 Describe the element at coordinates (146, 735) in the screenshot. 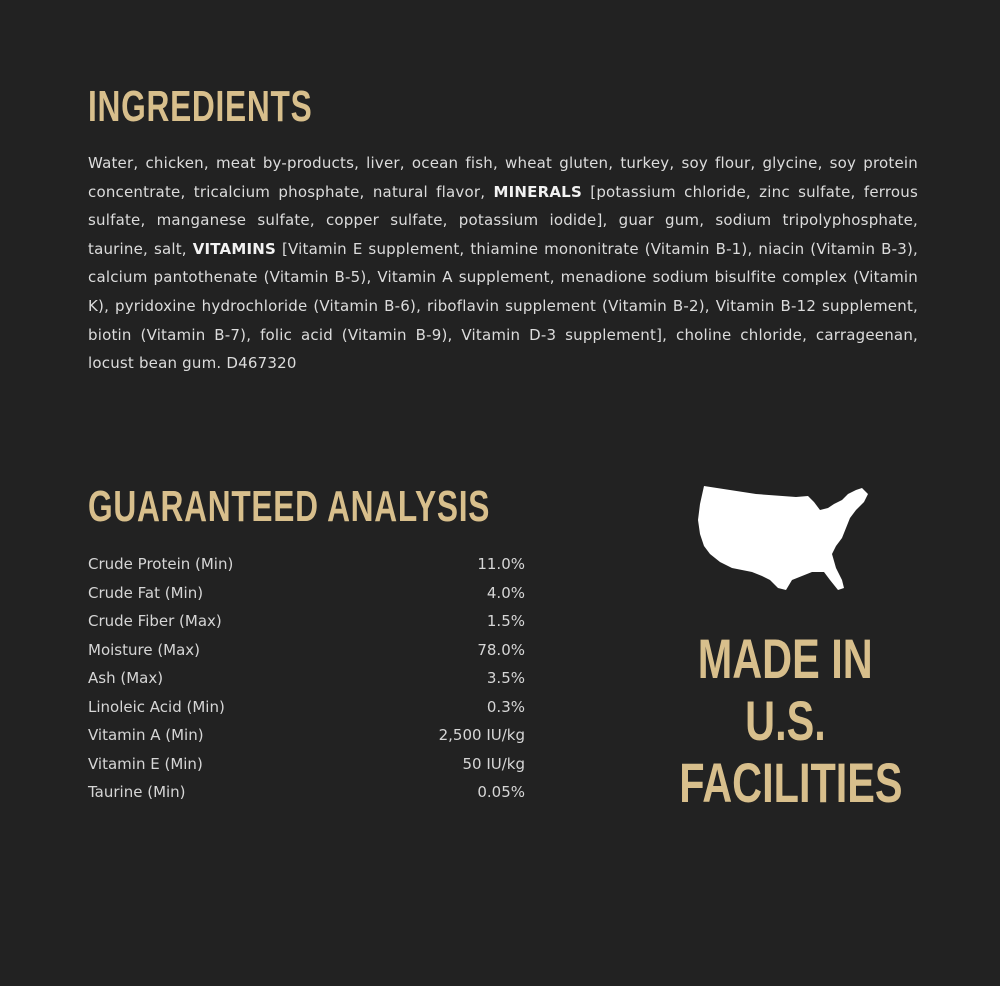

I see `nutrient-label: Vitamin A (Min)` at that location.